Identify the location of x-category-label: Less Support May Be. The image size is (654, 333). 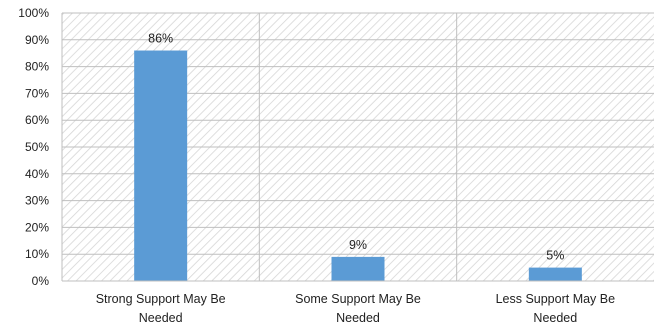
(556, 299).